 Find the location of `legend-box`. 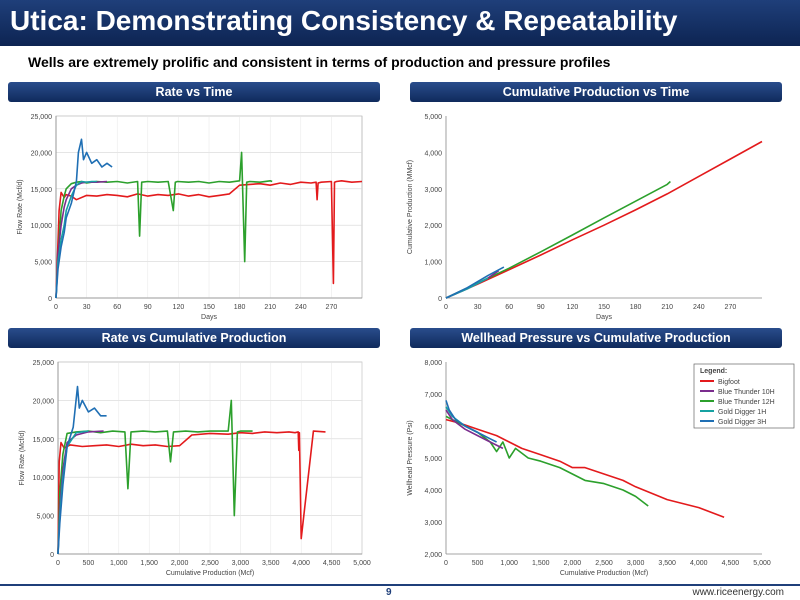

legend-box is located at coordinates (744, 396).